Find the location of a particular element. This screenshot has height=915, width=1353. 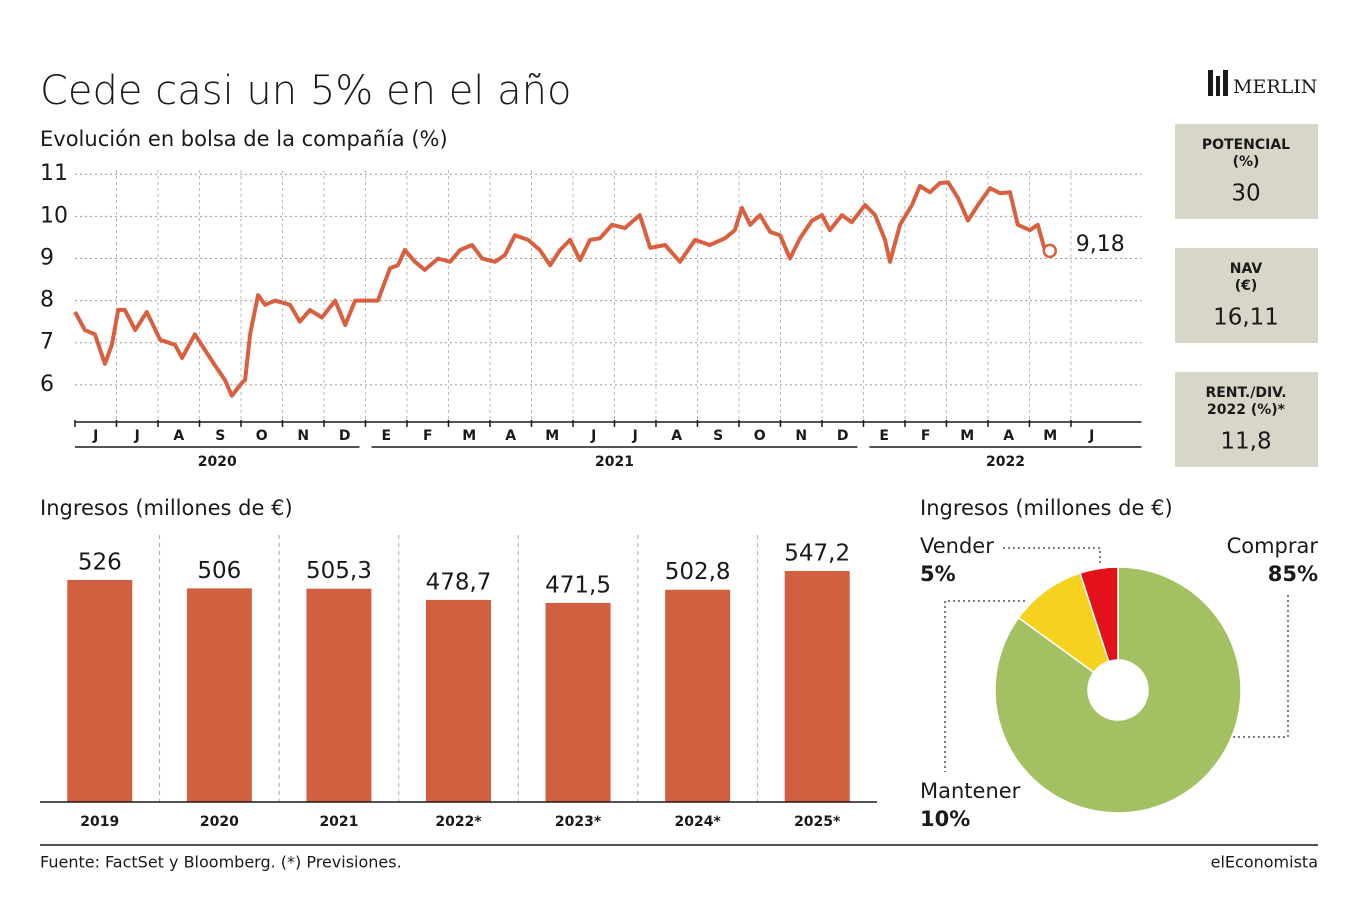

value-label: 505,3 is located at coordinates (339, 571).